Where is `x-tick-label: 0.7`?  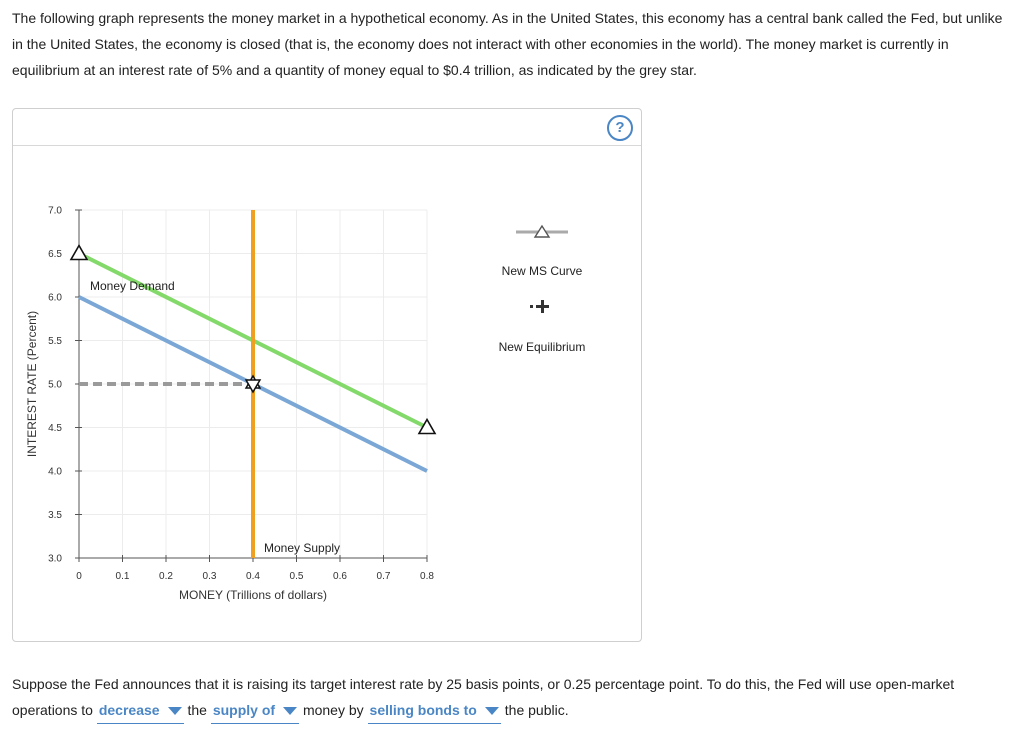
x-tick-label: 0.7 is located at coordinates (384, 576).